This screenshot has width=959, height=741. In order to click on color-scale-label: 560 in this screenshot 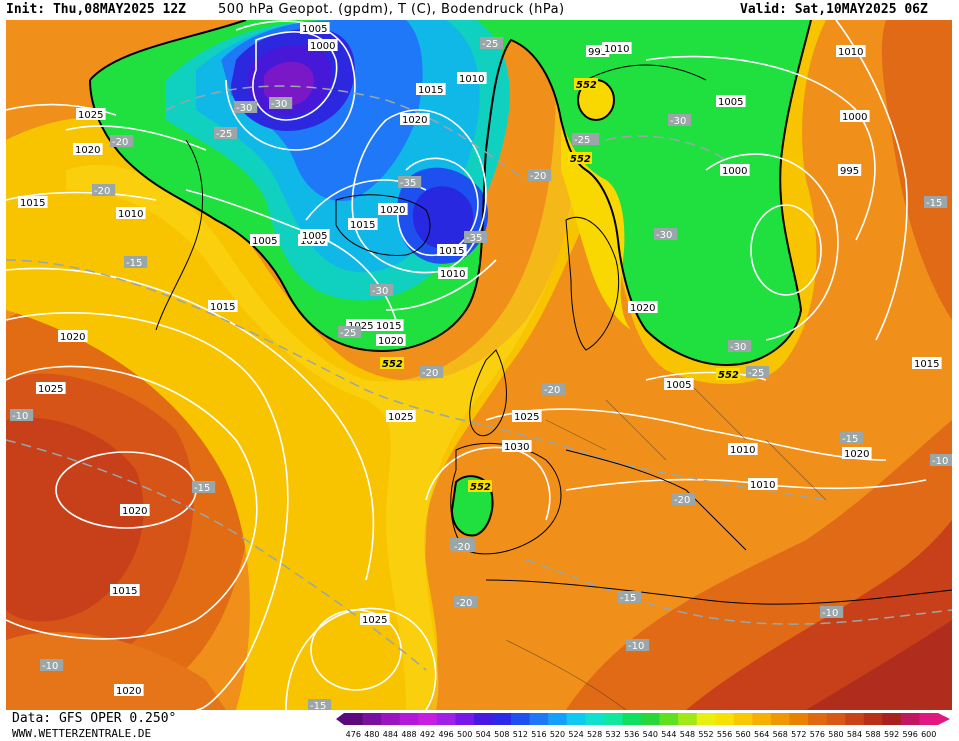, I will do `click(742, 734)`.